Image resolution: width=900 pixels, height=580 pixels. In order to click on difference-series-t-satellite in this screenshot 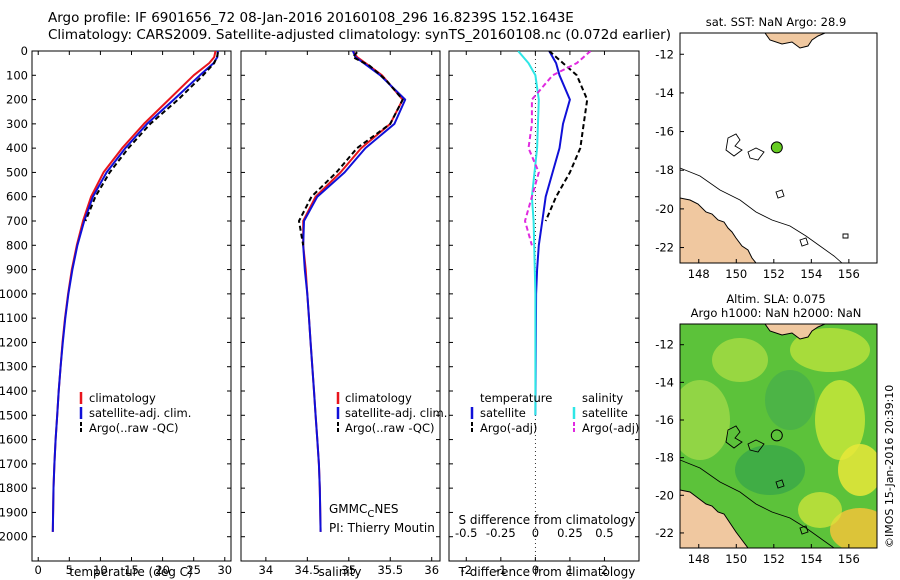, I will do `click(552, 233)`.